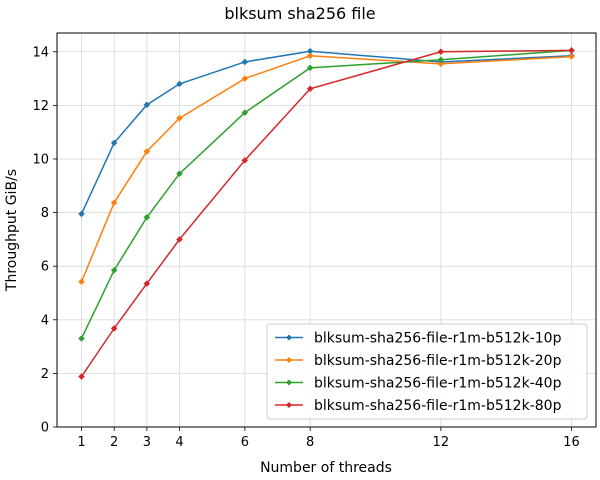 Image resolution: width=600 pixels, height=480 pixels. What do you see at coordinates (326, 468) in the screenshot?
I see `x-axis-label: Number of threads` at bounding box center [326, 468].